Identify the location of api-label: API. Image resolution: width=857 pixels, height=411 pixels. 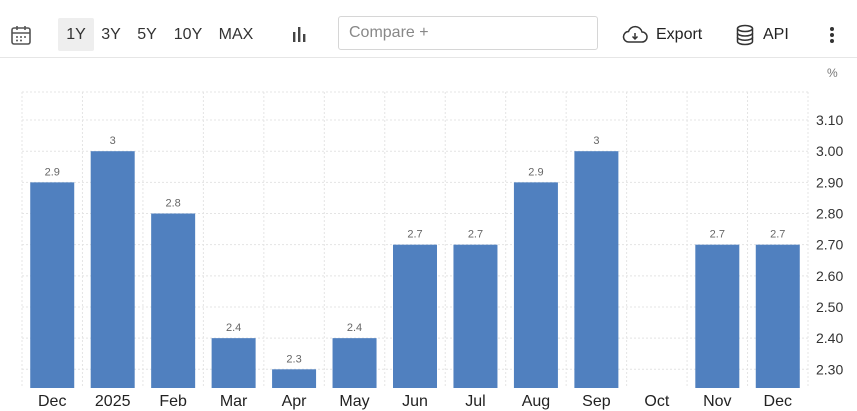
(776, 34).